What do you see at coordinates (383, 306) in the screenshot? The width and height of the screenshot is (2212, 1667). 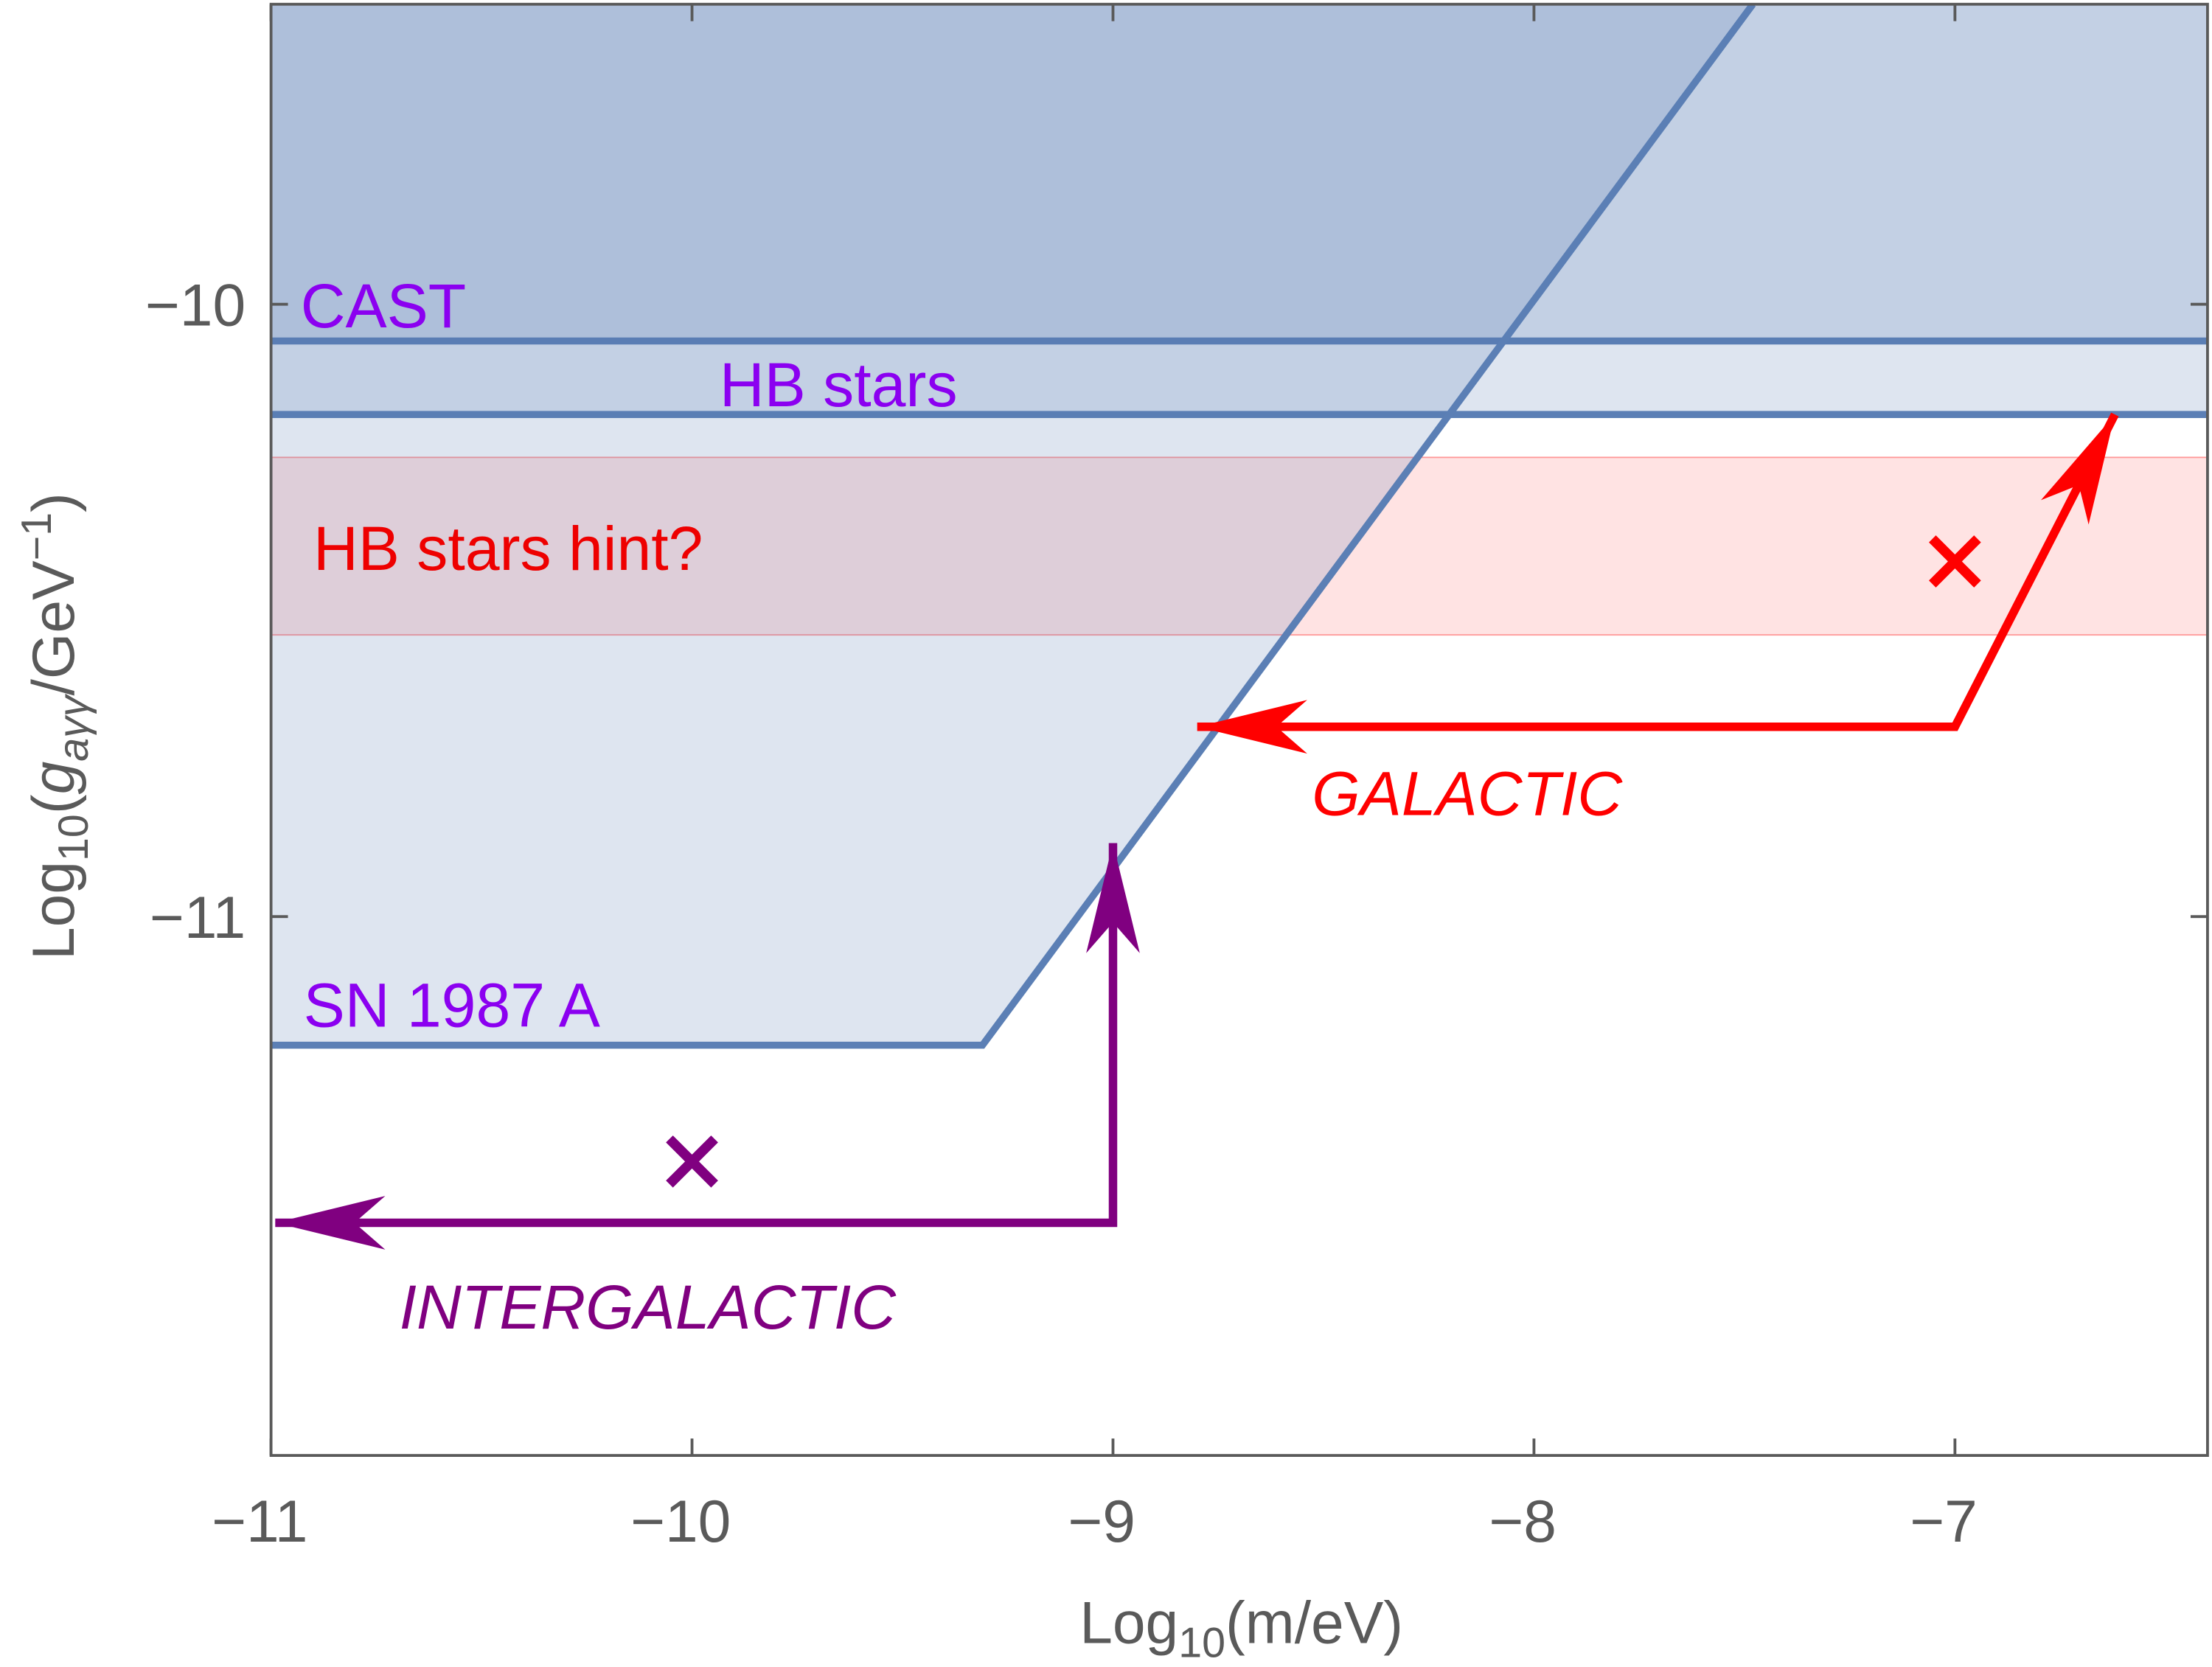 I see `annotation: CAST` at bounding box center [383, 306].